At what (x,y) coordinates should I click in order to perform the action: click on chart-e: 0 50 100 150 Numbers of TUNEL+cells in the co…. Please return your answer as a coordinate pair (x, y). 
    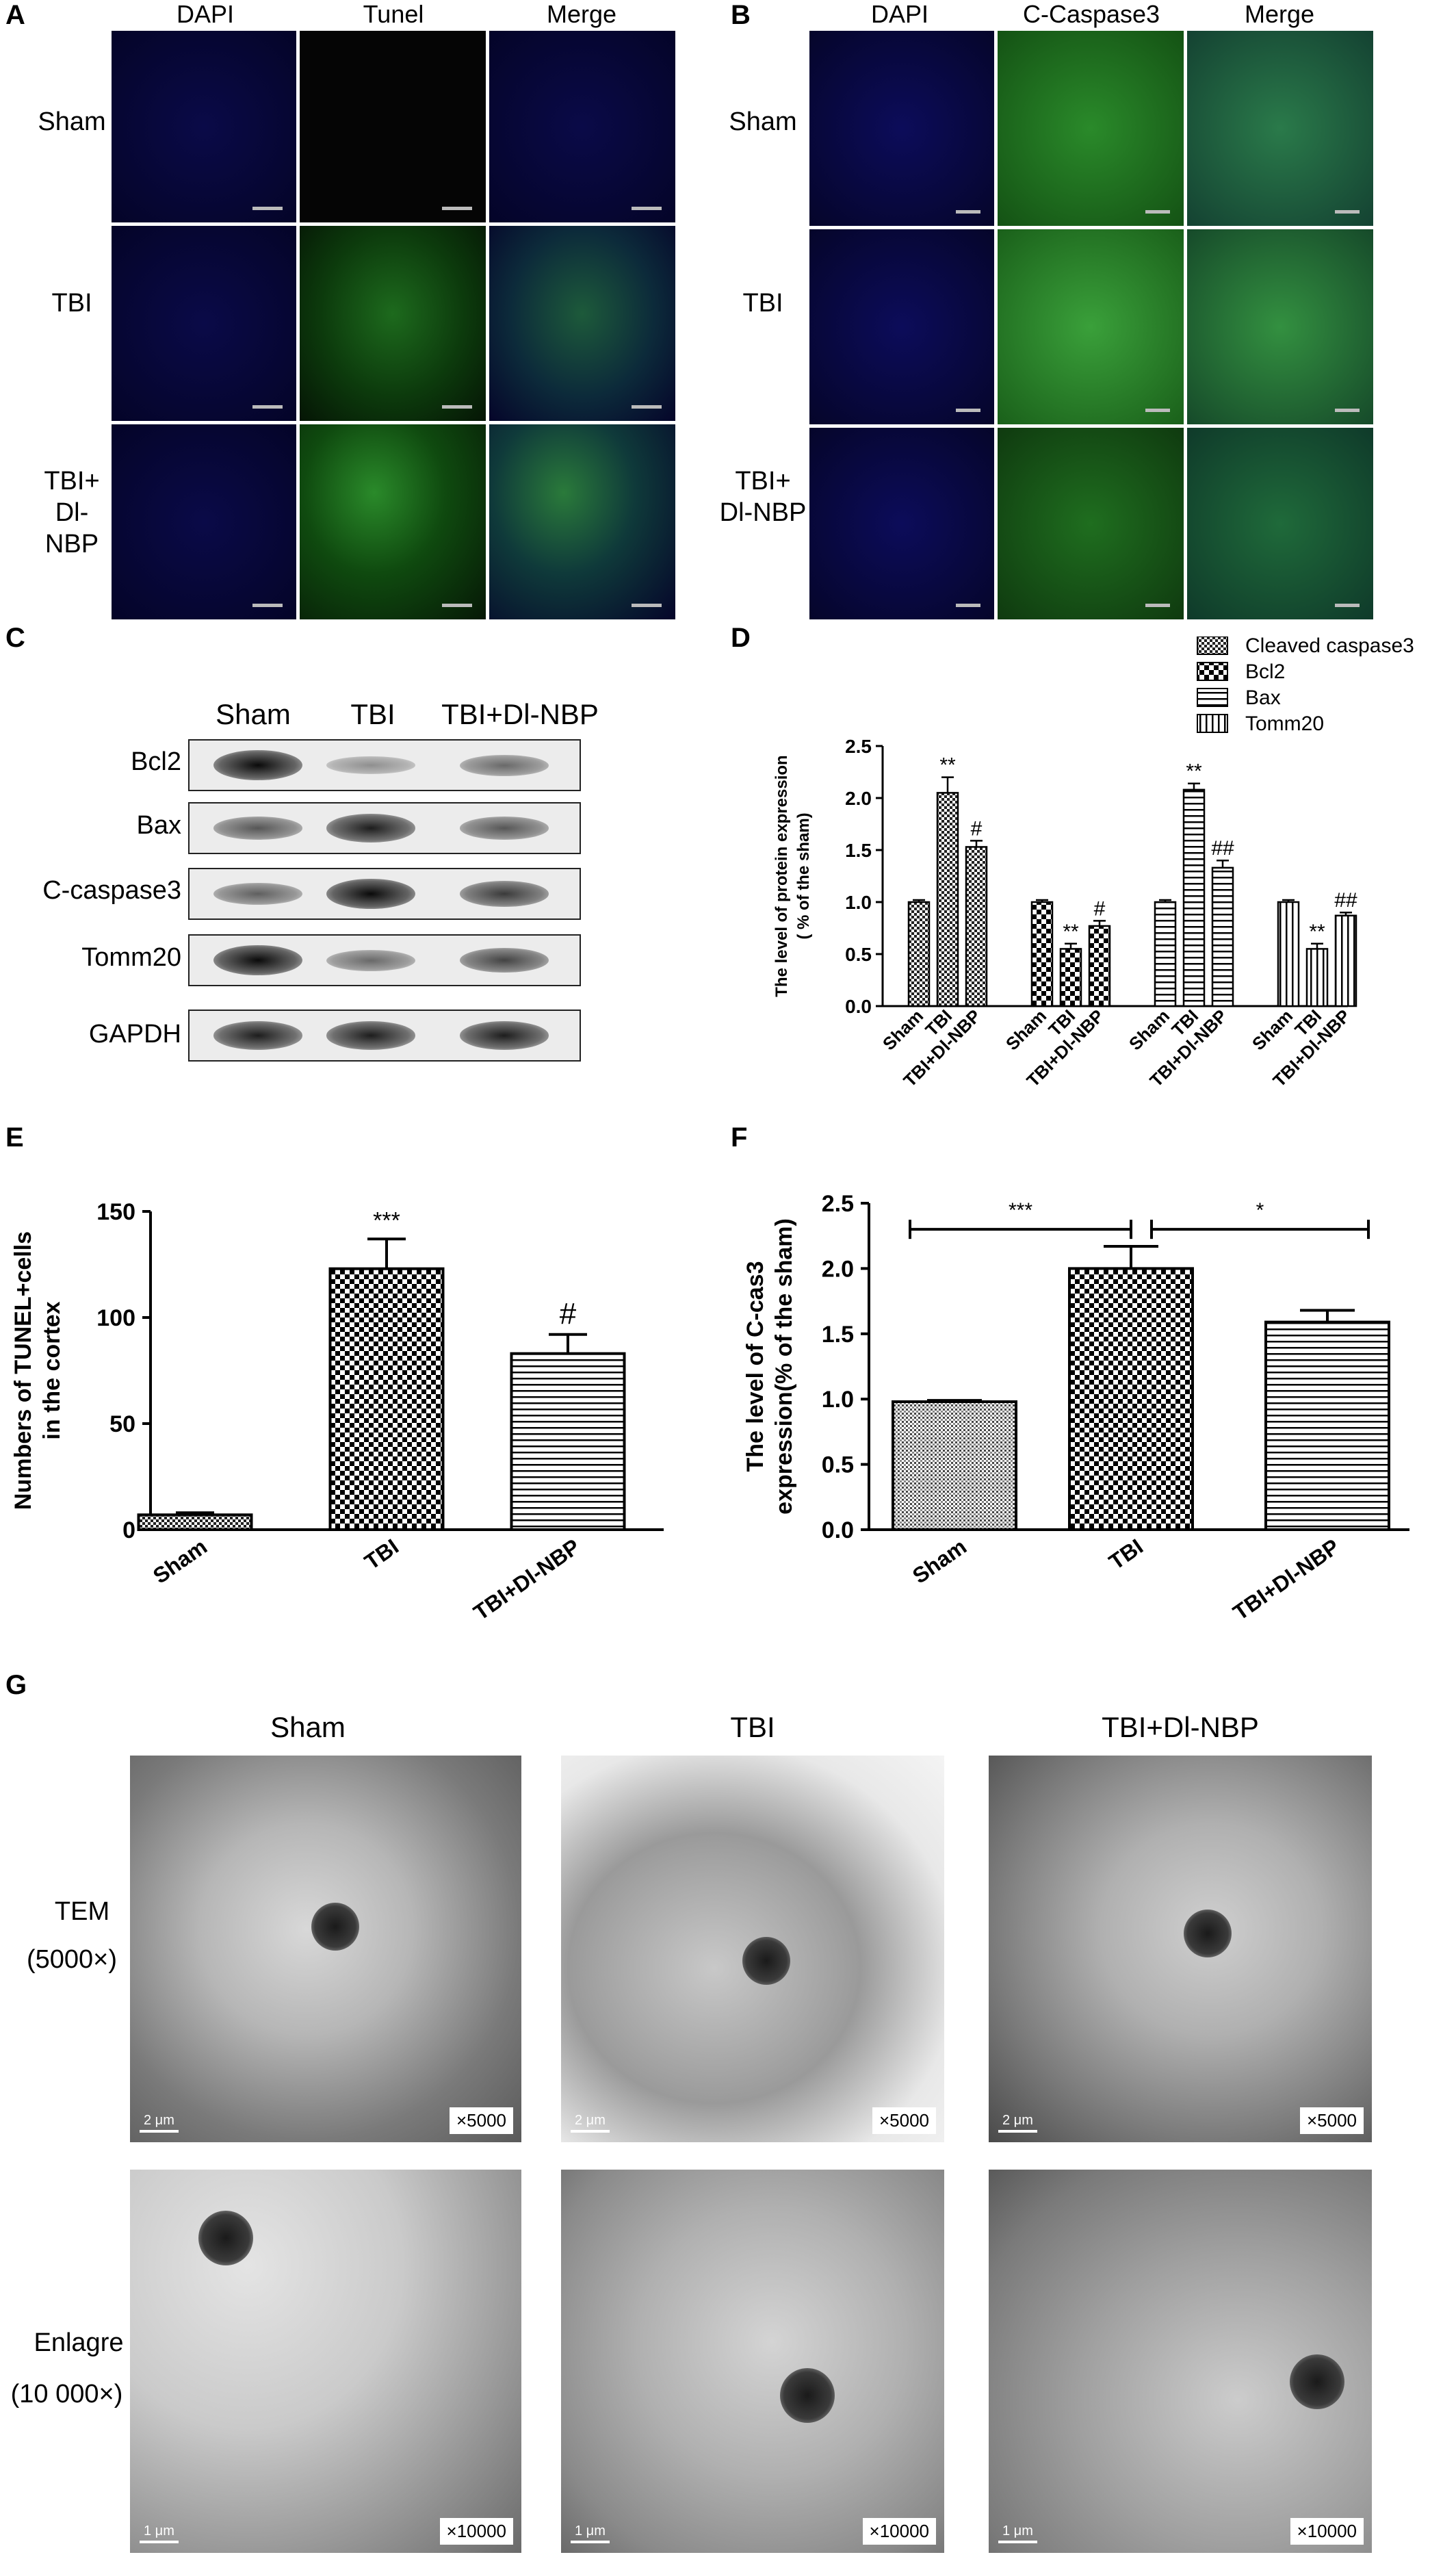
    Looking at the image, I should click on (337, 1412).